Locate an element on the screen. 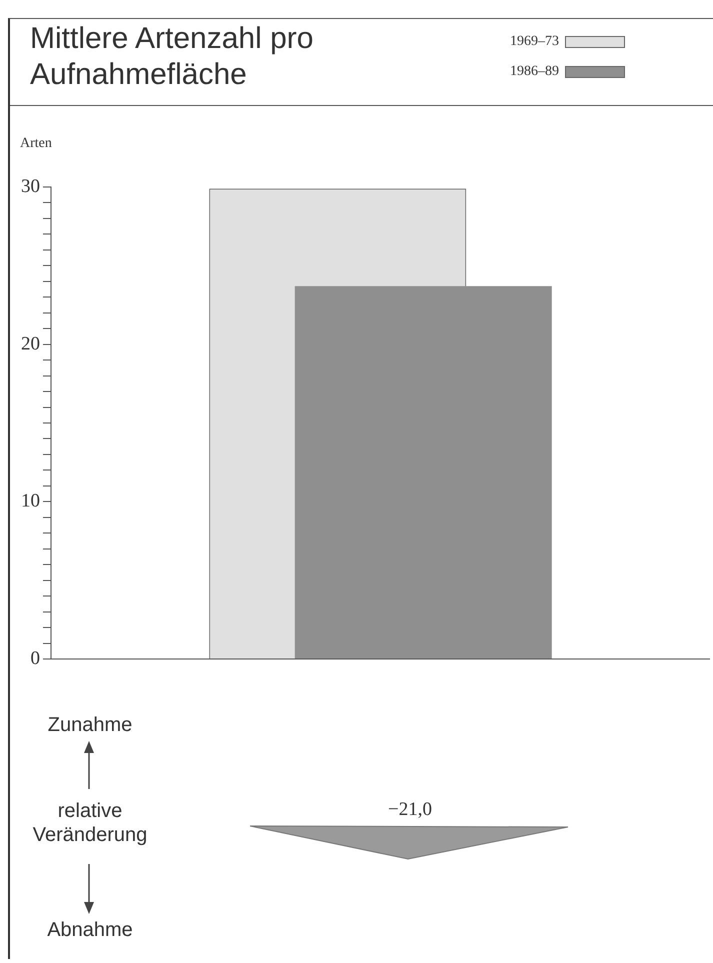 The width and height of the screenshot is (713, 963). legend-label: 1969–73 is located at coordinates (534, 42).